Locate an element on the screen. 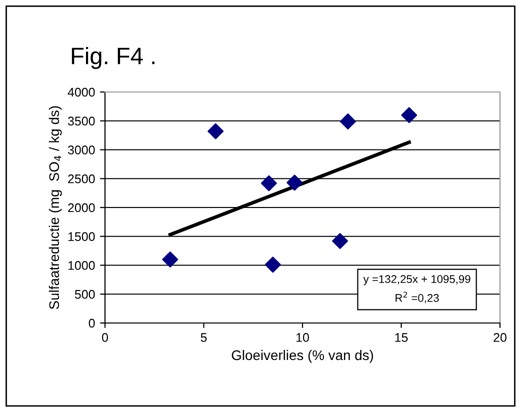  y-tick-label: 500 is located at coordinates (84, 294).